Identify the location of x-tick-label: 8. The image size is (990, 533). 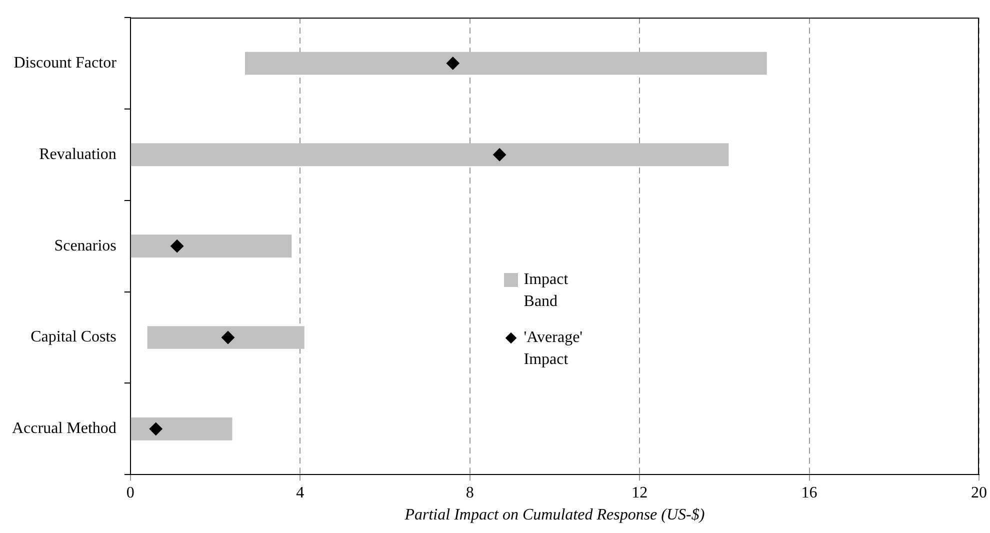
(470, 493).